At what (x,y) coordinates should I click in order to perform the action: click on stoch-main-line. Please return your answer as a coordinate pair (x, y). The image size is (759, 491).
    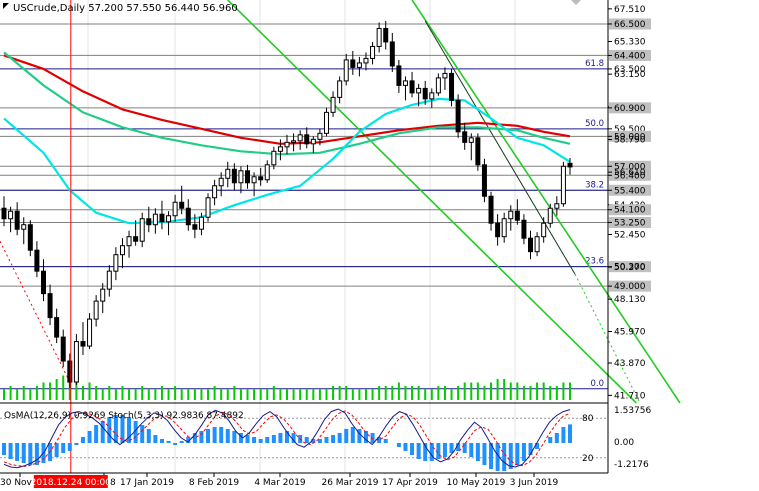
    Looking at the image, I should click on (287, 438).